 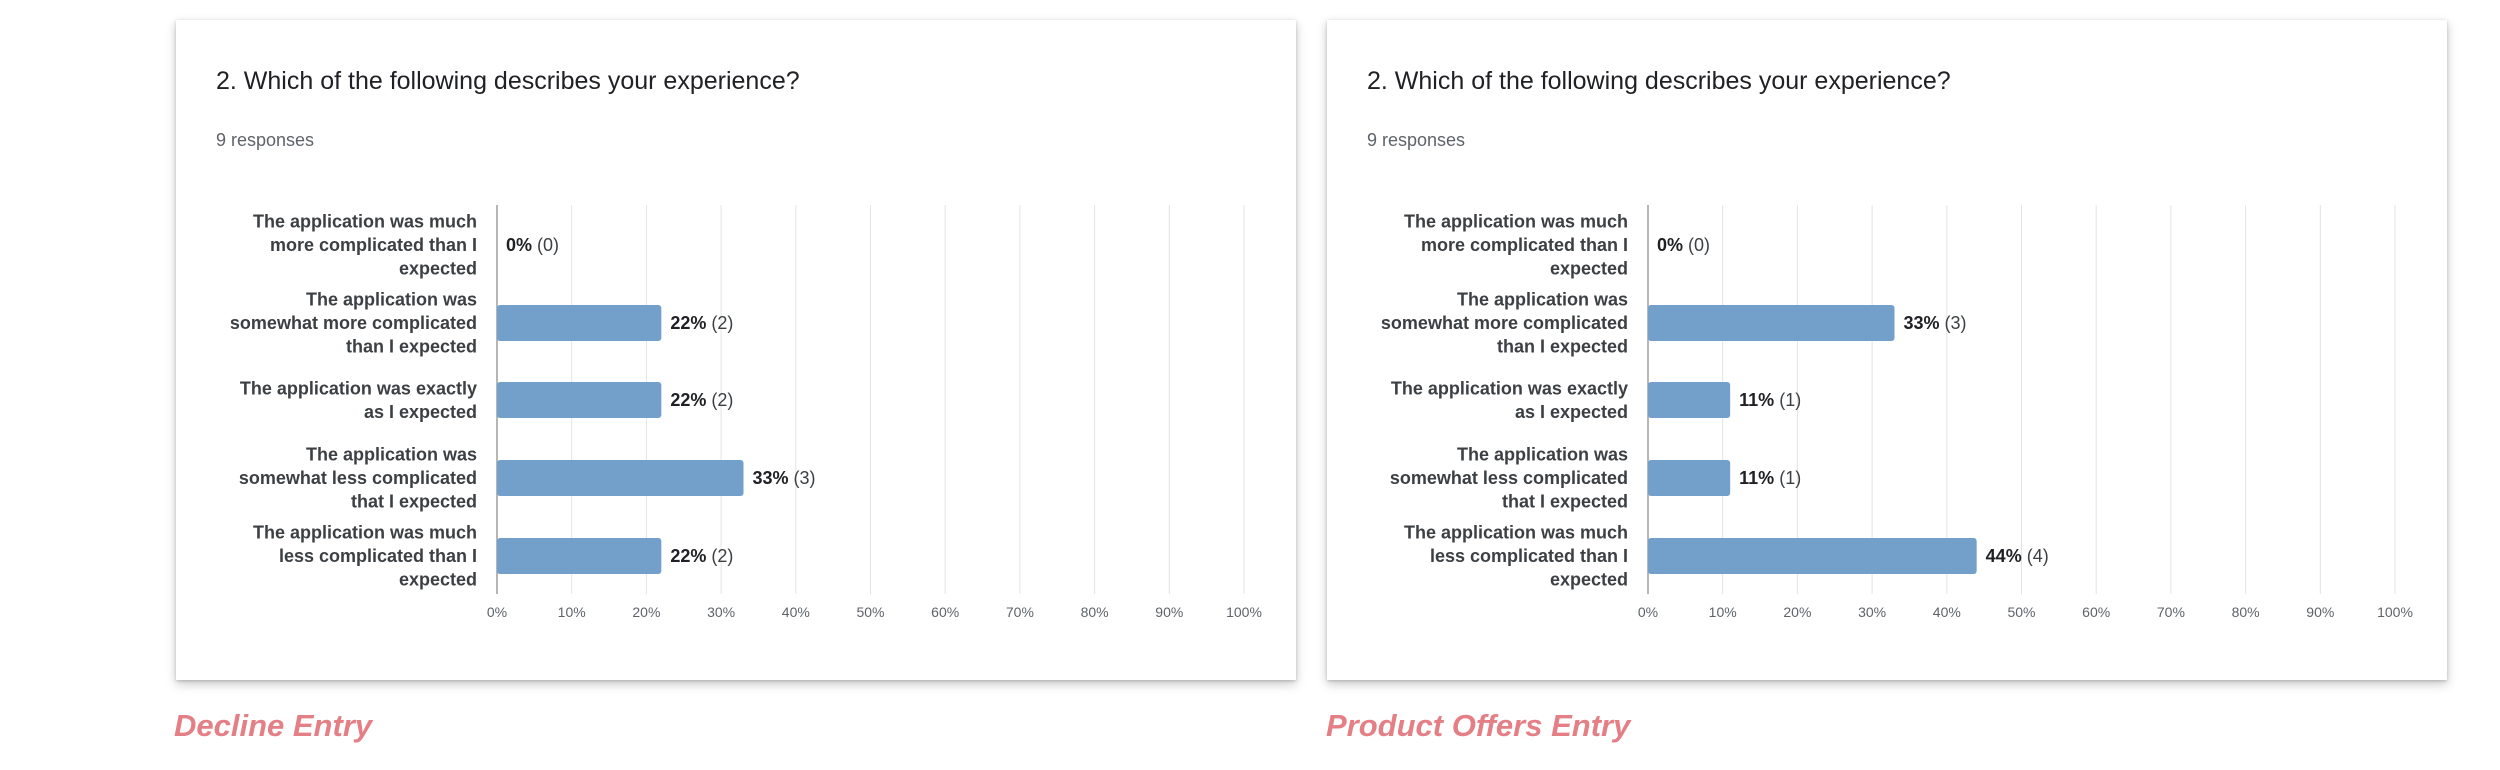 What do you see at coordinates (2017, 556) in the screenshot?
I see `data-label: 44% (4)` at bounding box center [2017, 556].